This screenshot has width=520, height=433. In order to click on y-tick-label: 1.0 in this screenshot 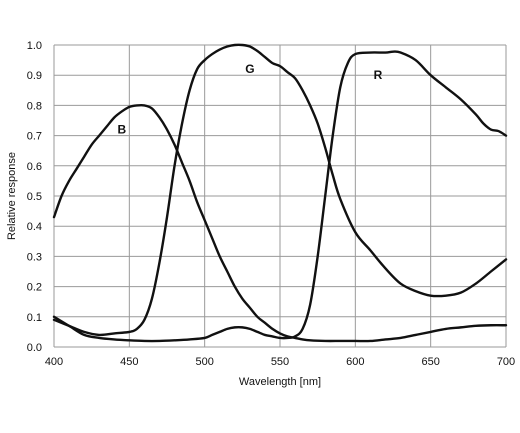, I will do `click(34, 46)`.